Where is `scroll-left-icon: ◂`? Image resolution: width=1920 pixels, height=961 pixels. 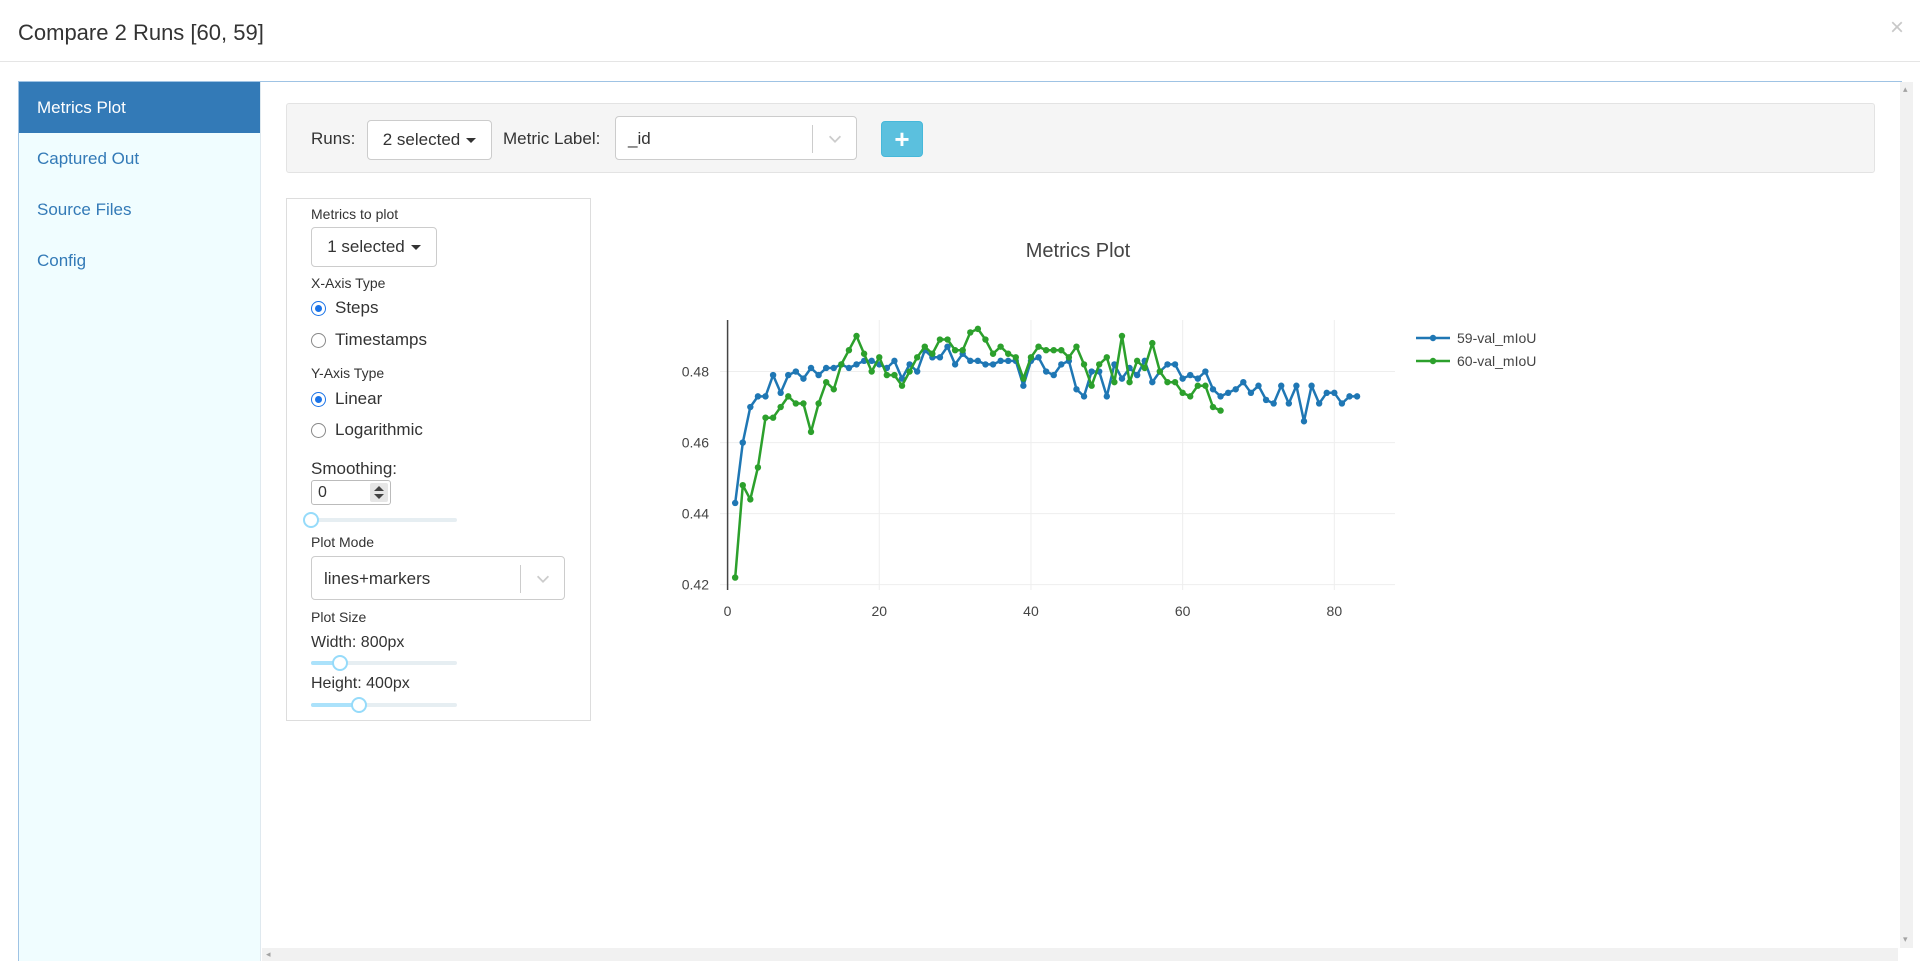
scroll-left-icon: ◂ is located at coordinates (268, 954).